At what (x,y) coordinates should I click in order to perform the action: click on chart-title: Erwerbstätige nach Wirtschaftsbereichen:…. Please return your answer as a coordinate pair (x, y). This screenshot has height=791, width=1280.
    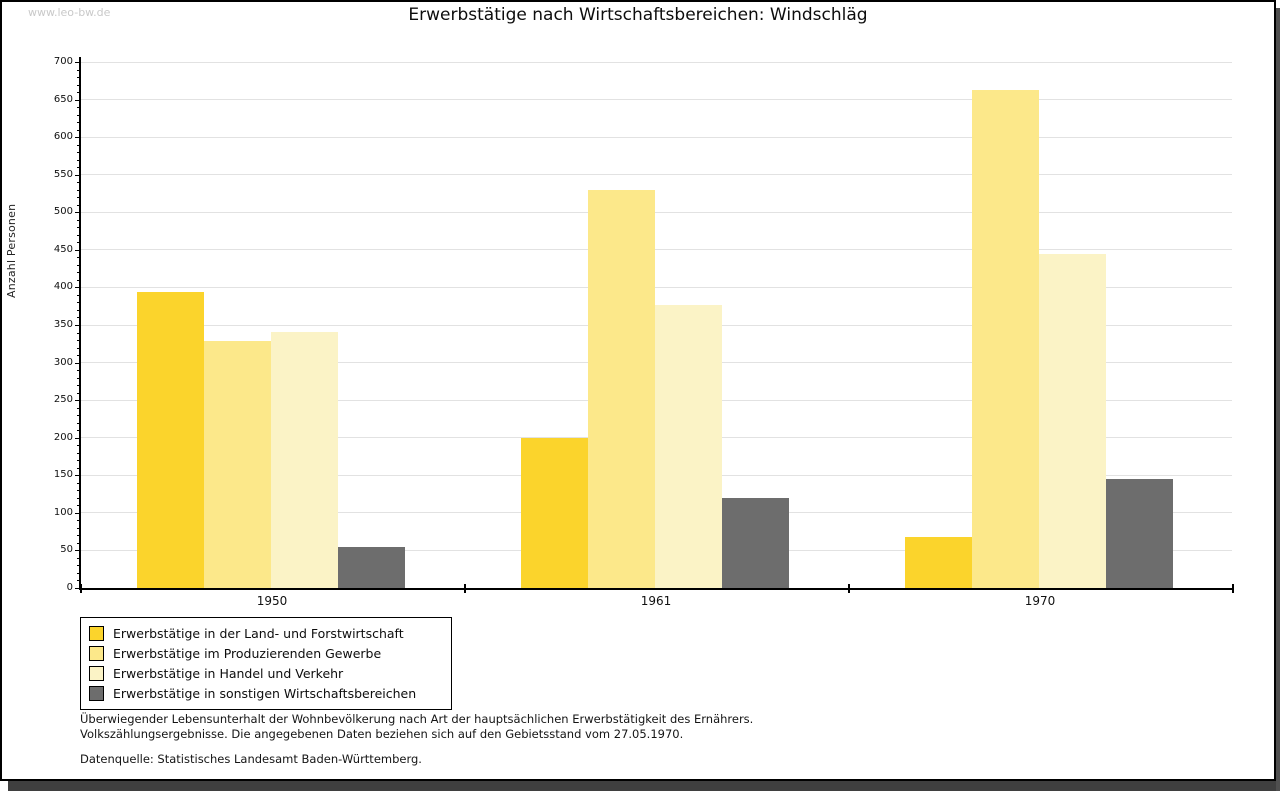
    Looking at the image, I should click on (638, 15).